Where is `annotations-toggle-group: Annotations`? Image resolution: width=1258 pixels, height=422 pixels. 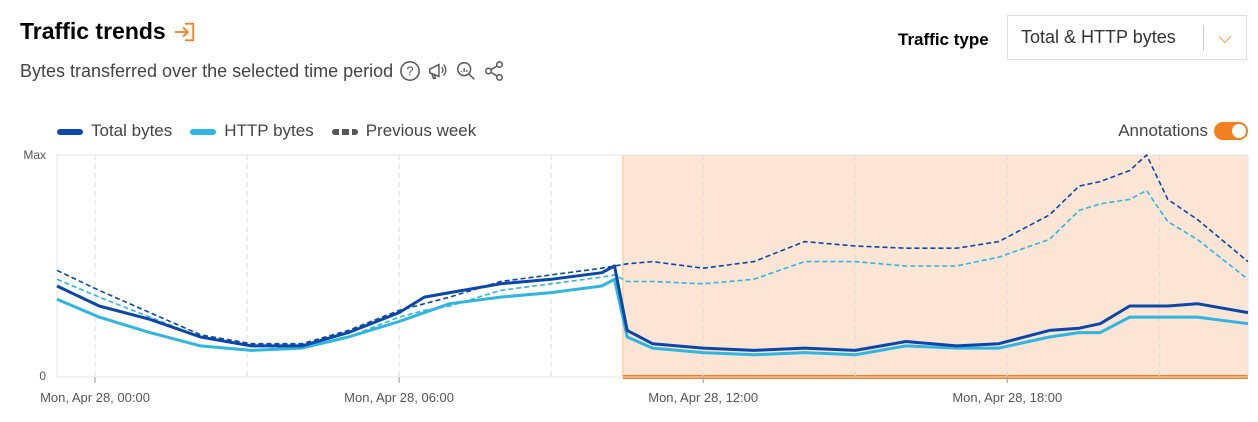
annotations-toggle-group: Annotations is located at coordinates (1183, 131).